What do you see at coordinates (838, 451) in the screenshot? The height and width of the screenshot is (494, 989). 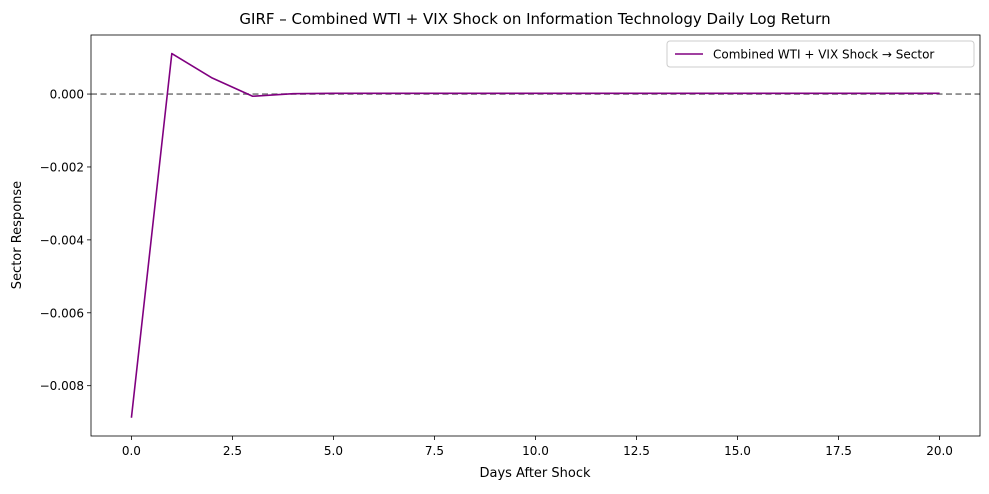 I see `x-tick-label: 17.5` at bounding box center [838, 451].